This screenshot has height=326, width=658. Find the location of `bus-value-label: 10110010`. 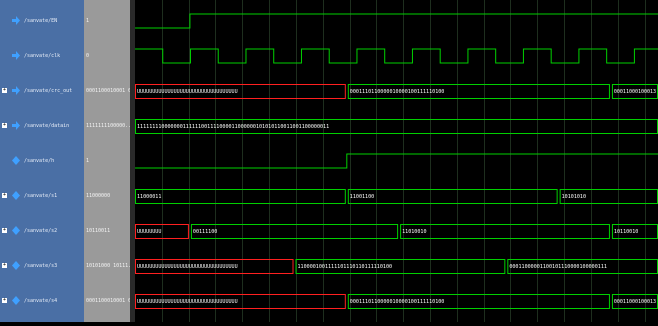

bus-value-label: 10110010 is located at coordinates (626, 232).